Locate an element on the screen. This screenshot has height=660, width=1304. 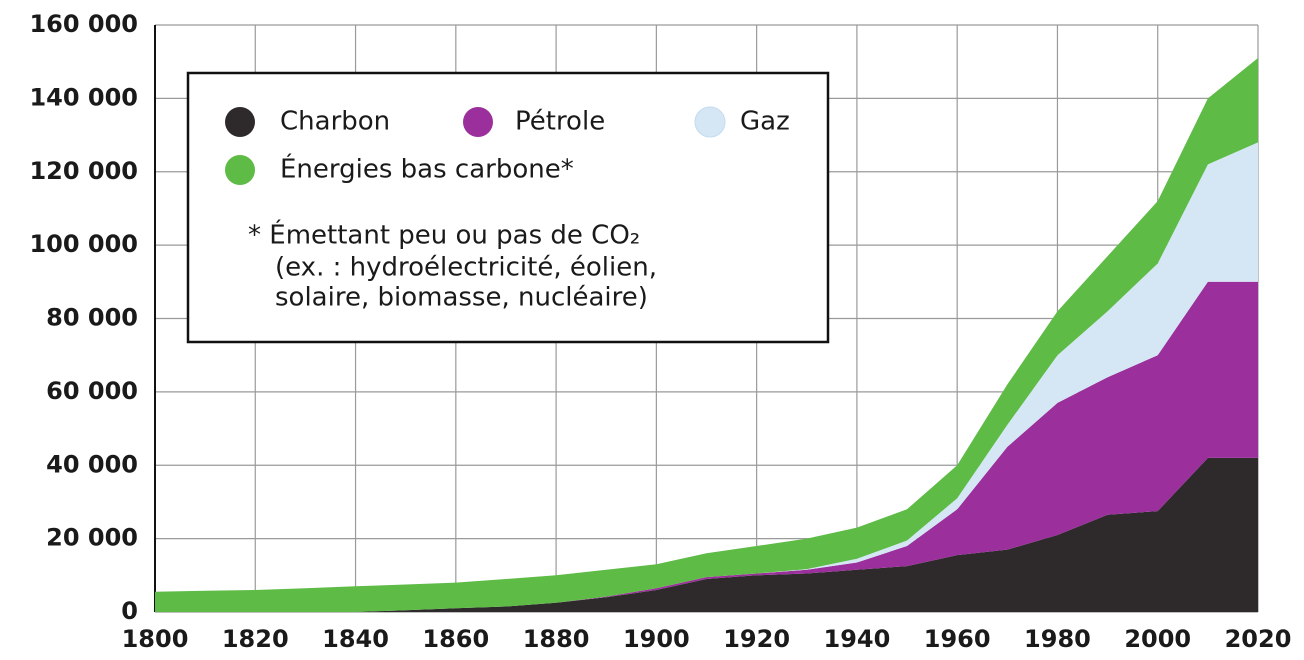
x-tick-label: 1960 is located at coordinates (957, 639).